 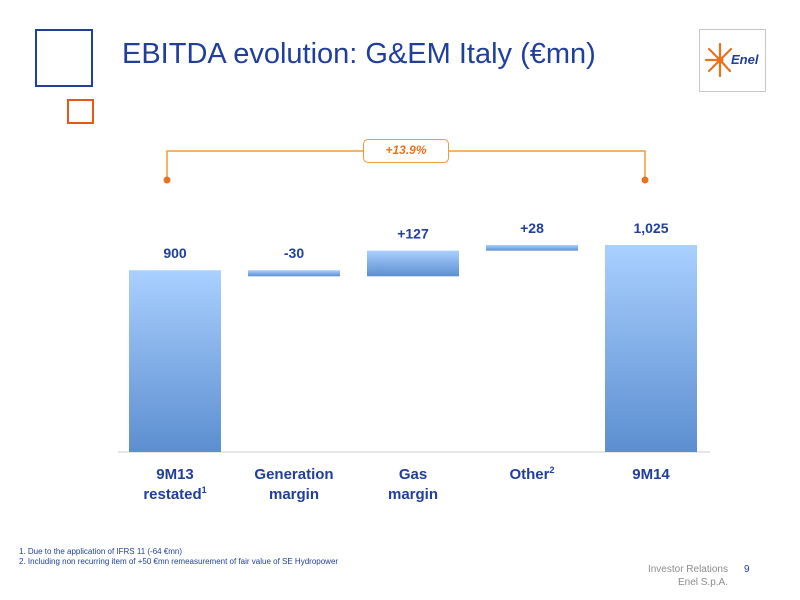 I want to click on slide-title: EBITDA evolution: G&EM Italy (€mn), so click(x=359, y=54).